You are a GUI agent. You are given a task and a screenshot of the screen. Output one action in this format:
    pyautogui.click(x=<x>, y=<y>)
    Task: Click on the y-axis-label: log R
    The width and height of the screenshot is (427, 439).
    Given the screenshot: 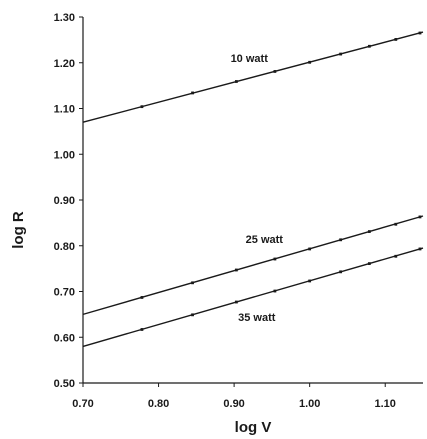 What is the action you would take?
    pyautogui.click(x=18, y=230)
    